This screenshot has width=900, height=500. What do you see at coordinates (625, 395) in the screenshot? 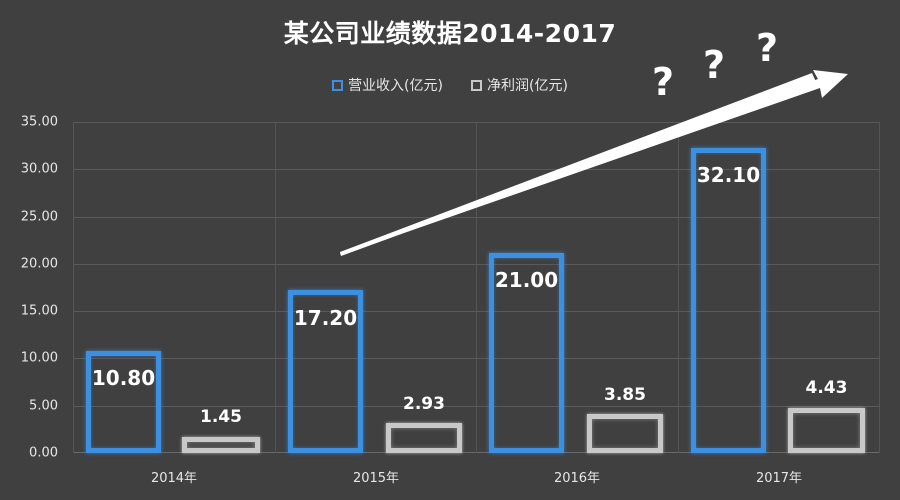
I see `data-label-profit-2016: 3.85` at bounding box center [625, 395].